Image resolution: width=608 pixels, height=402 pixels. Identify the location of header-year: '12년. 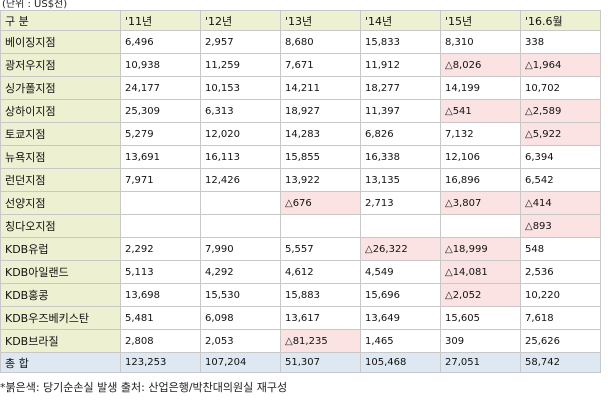
(240, 20).